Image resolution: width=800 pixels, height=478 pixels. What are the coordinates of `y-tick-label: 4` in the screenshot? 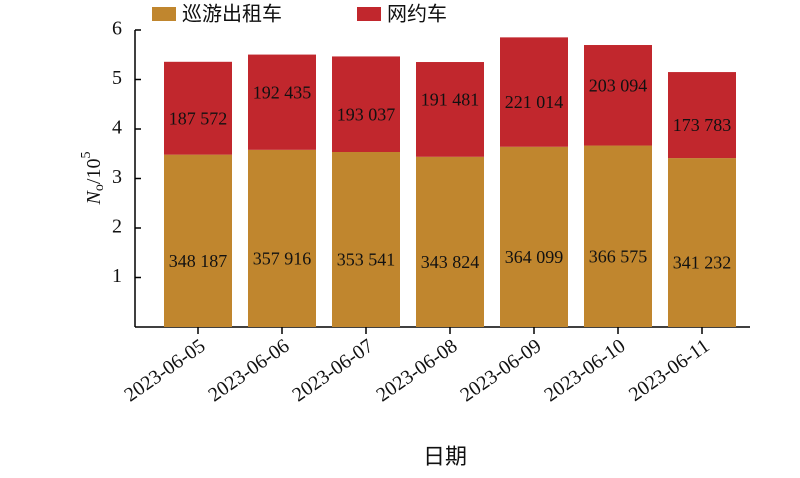 It's located at (117, 128).